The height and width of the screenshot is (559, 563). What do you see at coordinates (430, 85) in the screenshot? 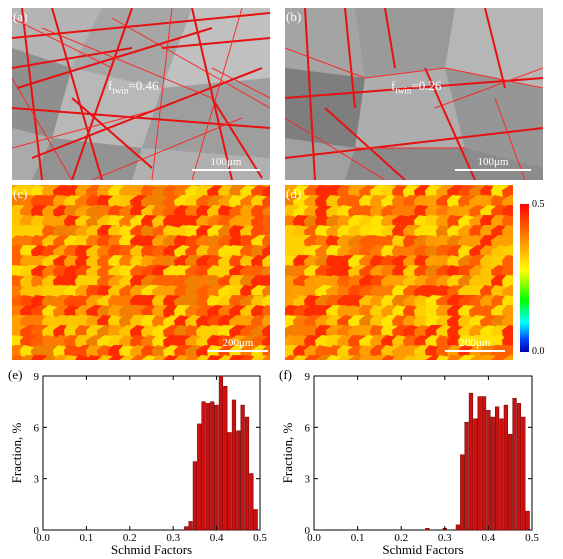
I see `twin-fraction-b-value: 0.26` at bounding box center [430, 85].